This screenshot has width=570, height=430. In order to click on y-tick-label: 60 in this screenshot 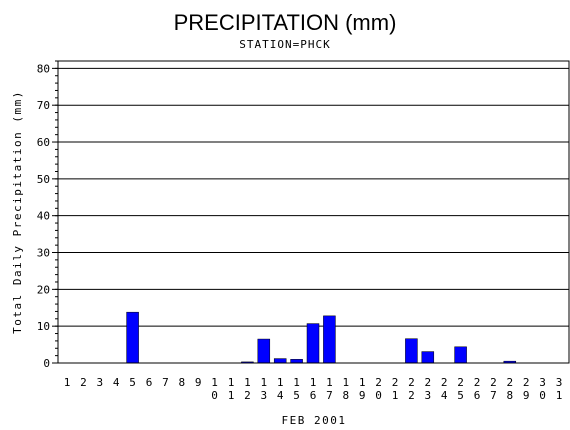, I will do `click(43, 142)`.